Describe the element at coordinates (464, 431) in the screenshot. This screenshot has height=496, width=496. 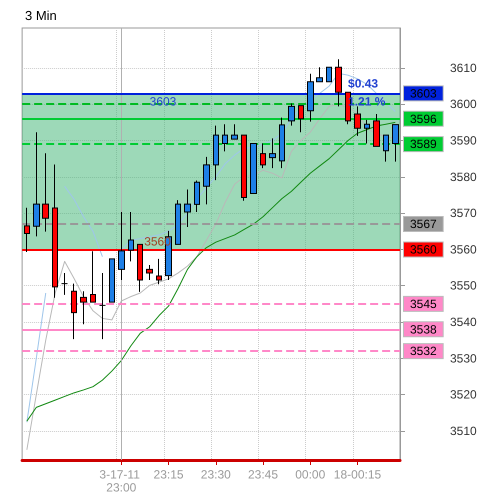
I see `y-tick-label: 3510` at that location.